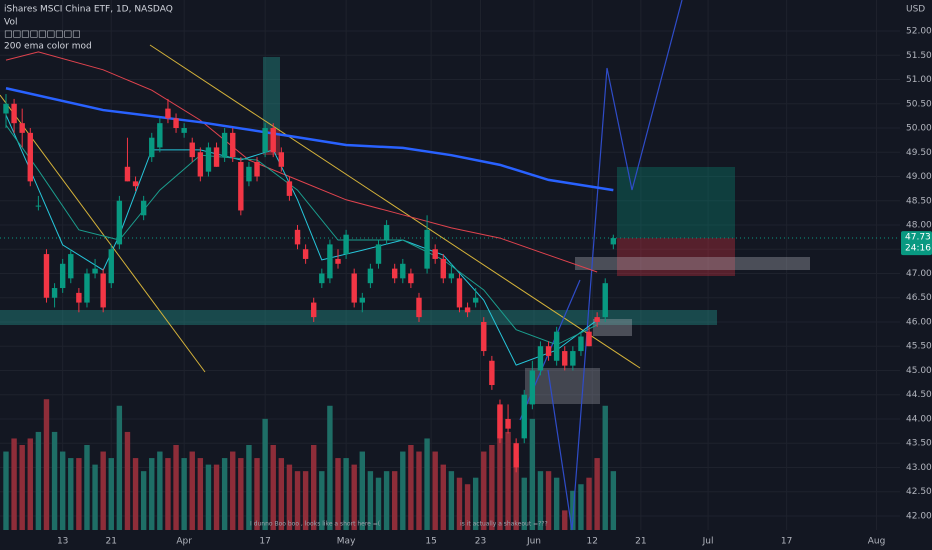 This screenshot has width=932, height=550. Describe the element at coordinates (919, 516) in the screenshot. I see `y-tick-label: 42.00` at that location.